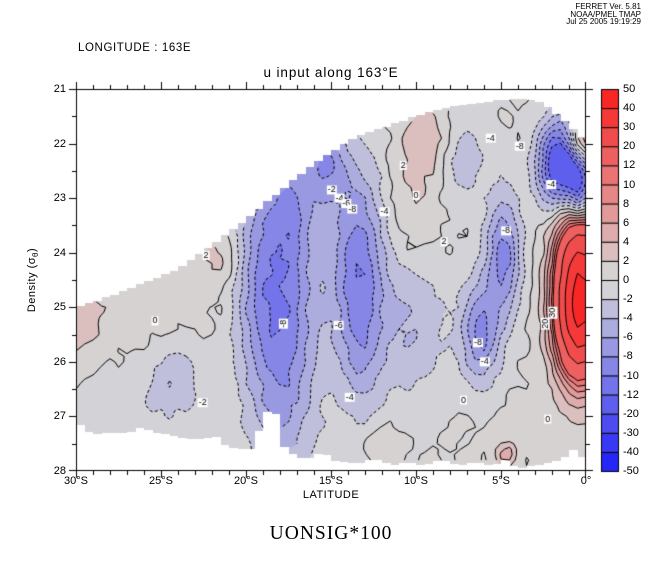 This screenshot has width=649, height=561. I want to click on y-tick-label-26: 26, so click(59, 361).